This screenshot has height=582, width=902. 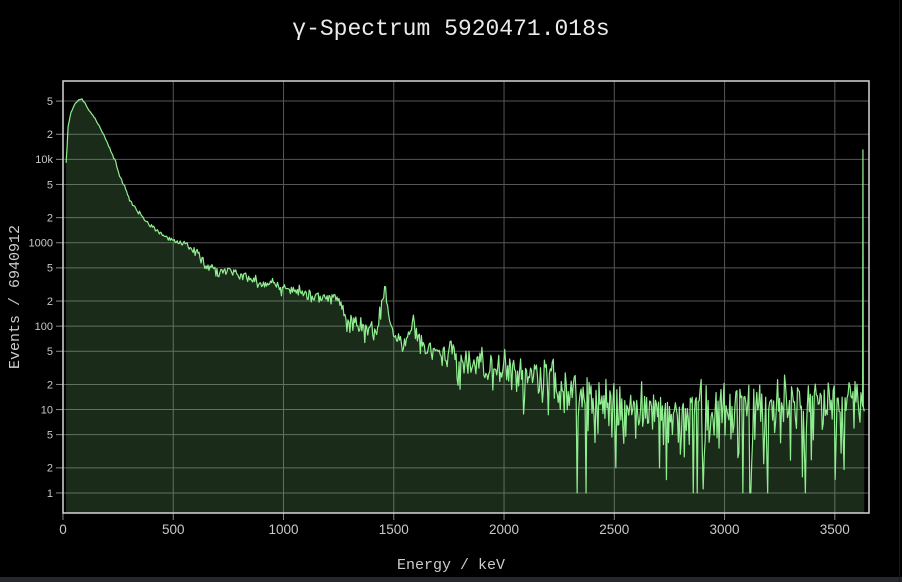 I want to click on y-tick-label: 1, so click(x=50, y=494).